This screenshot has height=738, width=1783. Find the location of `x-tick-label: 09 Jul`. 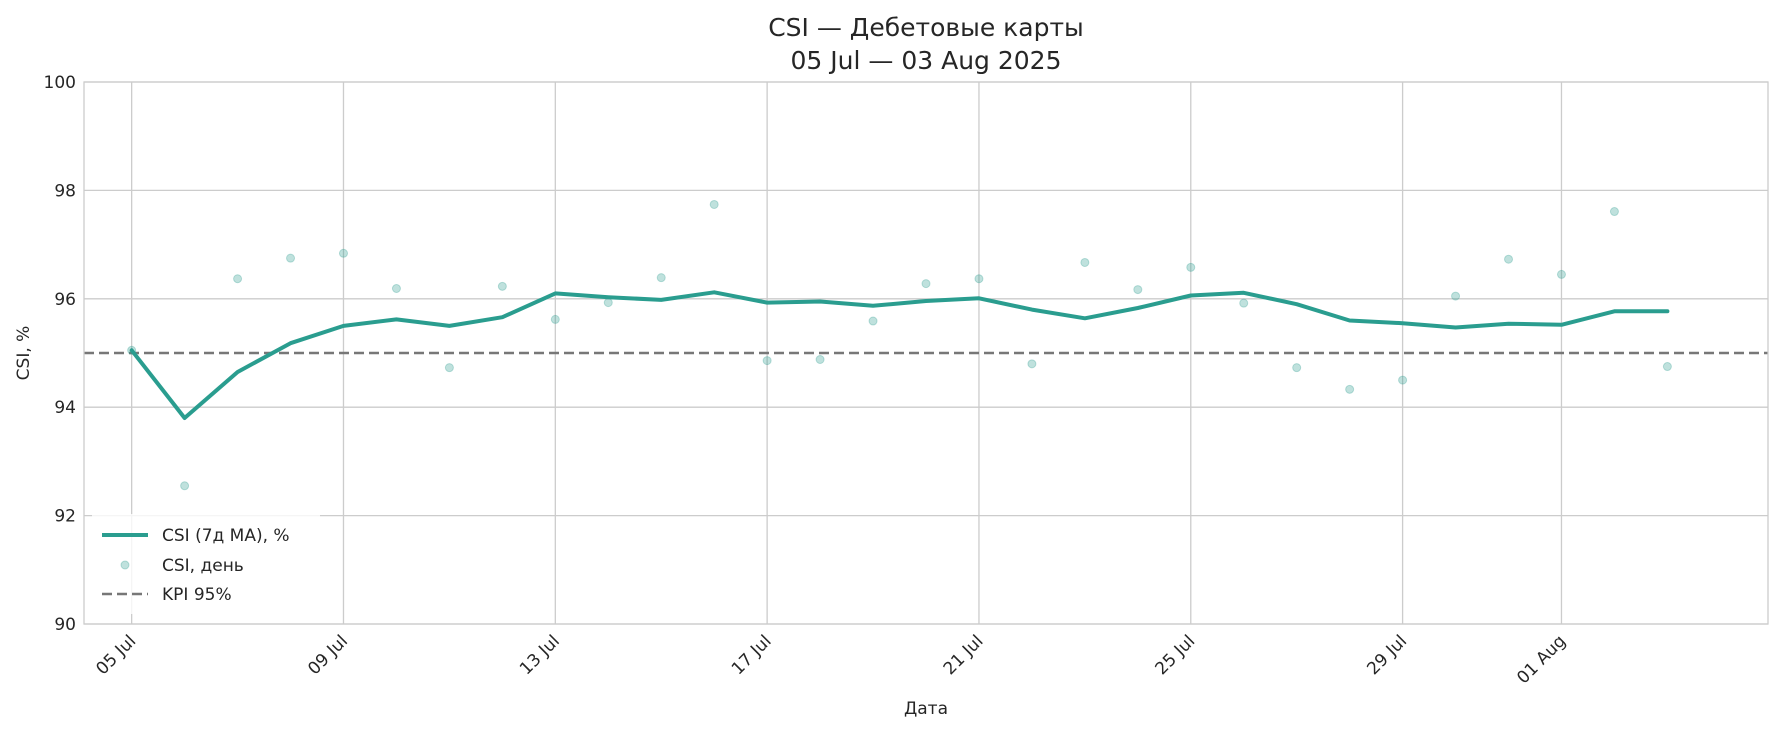

x-tick-label: 09 Jul is located at coordinates (328, 655).